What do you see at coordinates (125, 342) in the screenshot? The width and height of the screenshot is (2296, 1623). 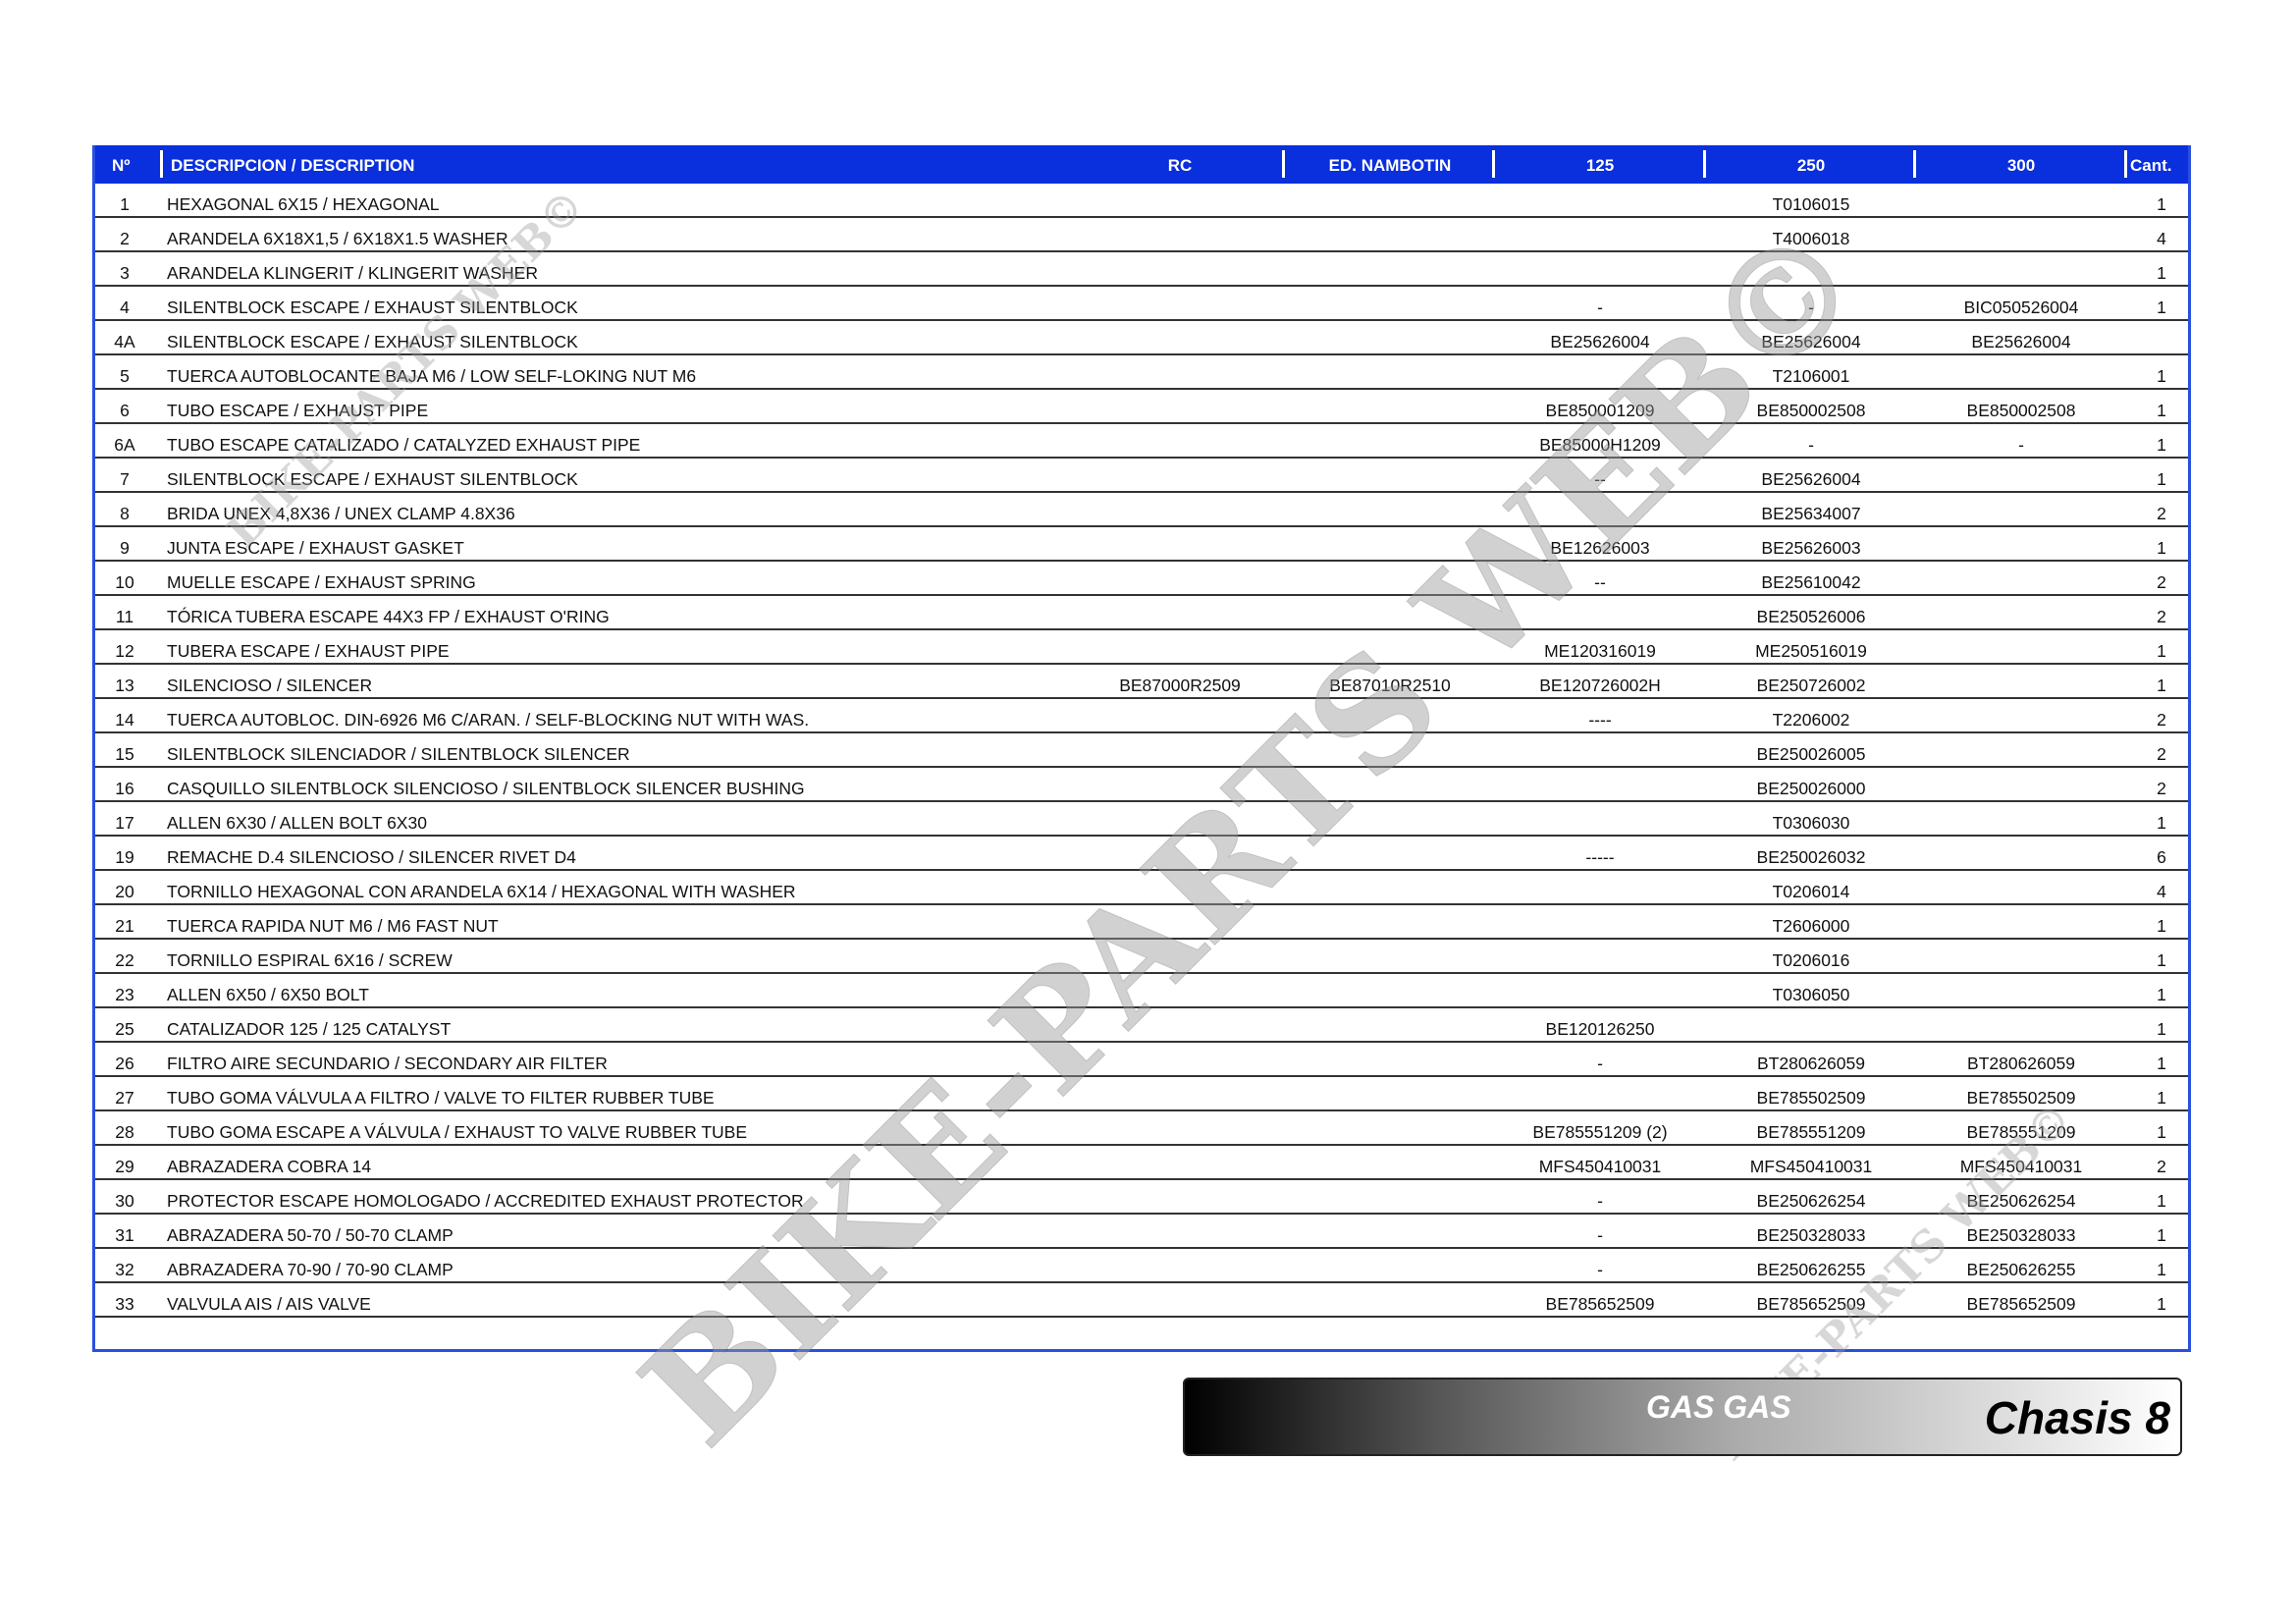 I see `cell-no: 4A` at bounding box center [125, 342].